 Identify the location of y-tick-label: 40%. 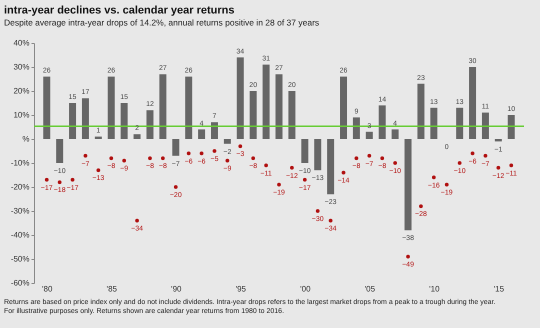
(21, 43).